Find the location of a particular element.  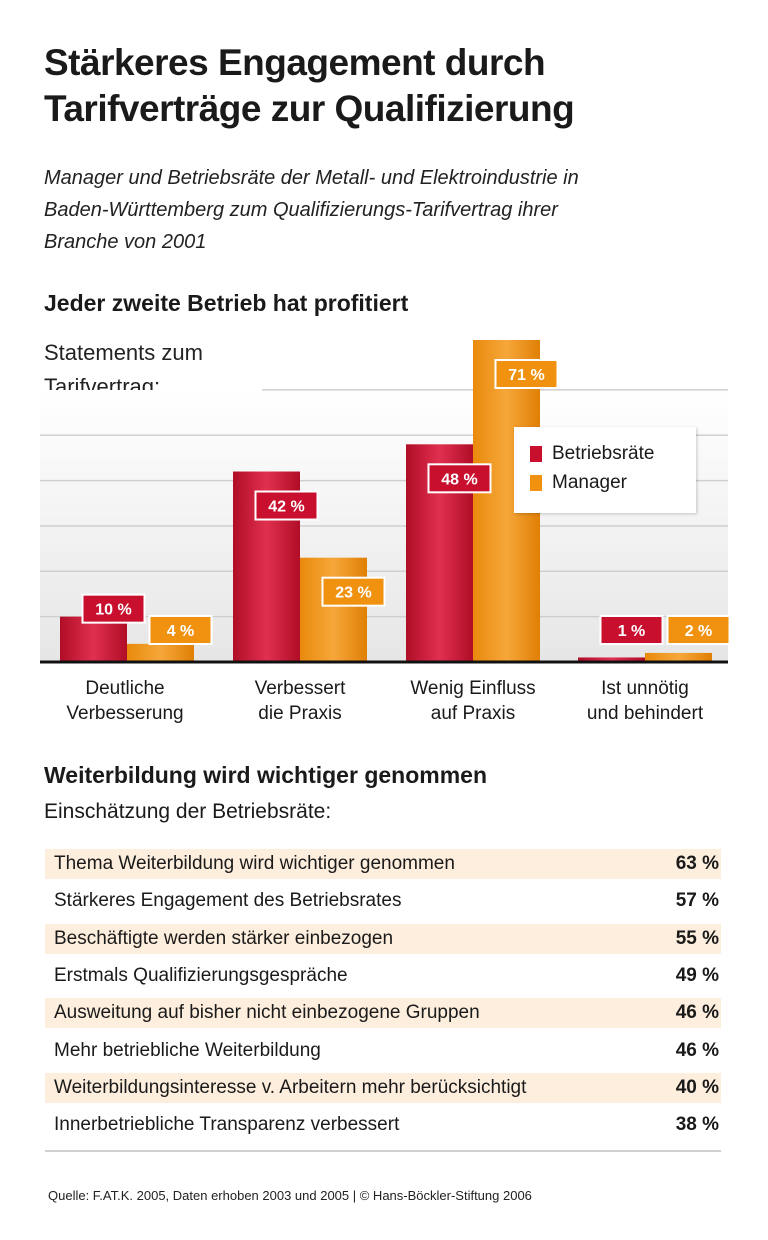

data-label: 4 % is located at coordinates (180, 630).